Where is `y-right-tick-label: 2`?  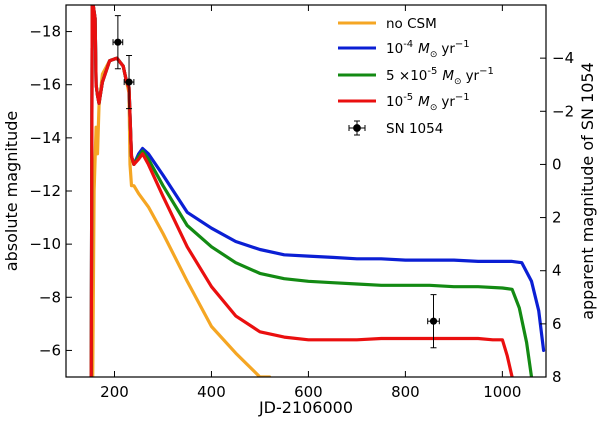
y-right-tick-label: 2 is located at coordinates (557, 218).